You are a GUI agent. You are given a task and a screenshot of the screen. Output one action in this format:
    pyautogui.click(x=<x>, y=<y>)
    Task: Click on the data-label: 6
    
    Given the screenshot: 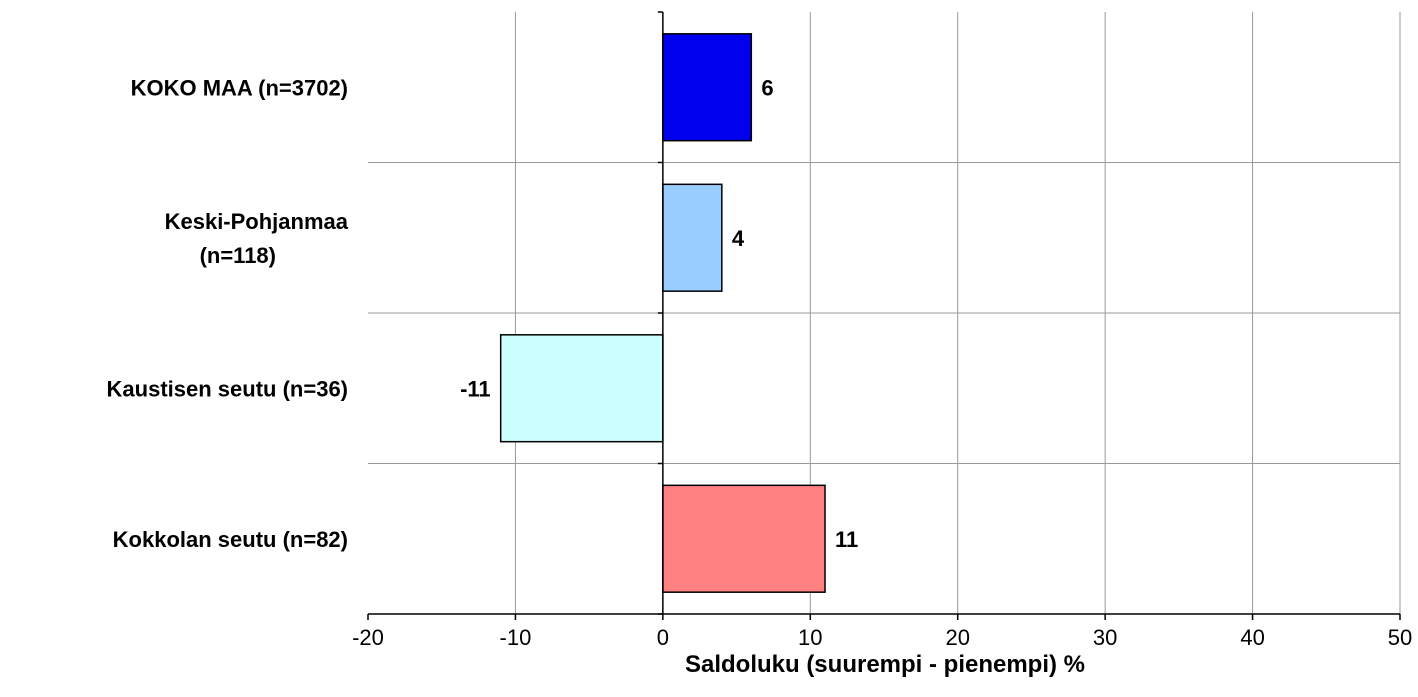 What is the action you would take?
    pyautogui.click(x=767, y=87)
    